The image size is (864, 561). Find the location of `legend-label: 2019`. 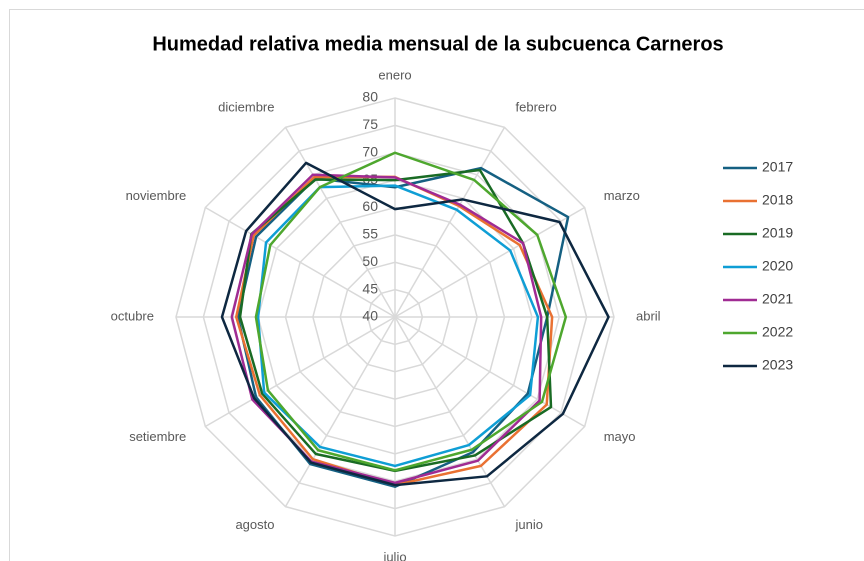

legend-label: 2019 is located at coordinates (777, 233).